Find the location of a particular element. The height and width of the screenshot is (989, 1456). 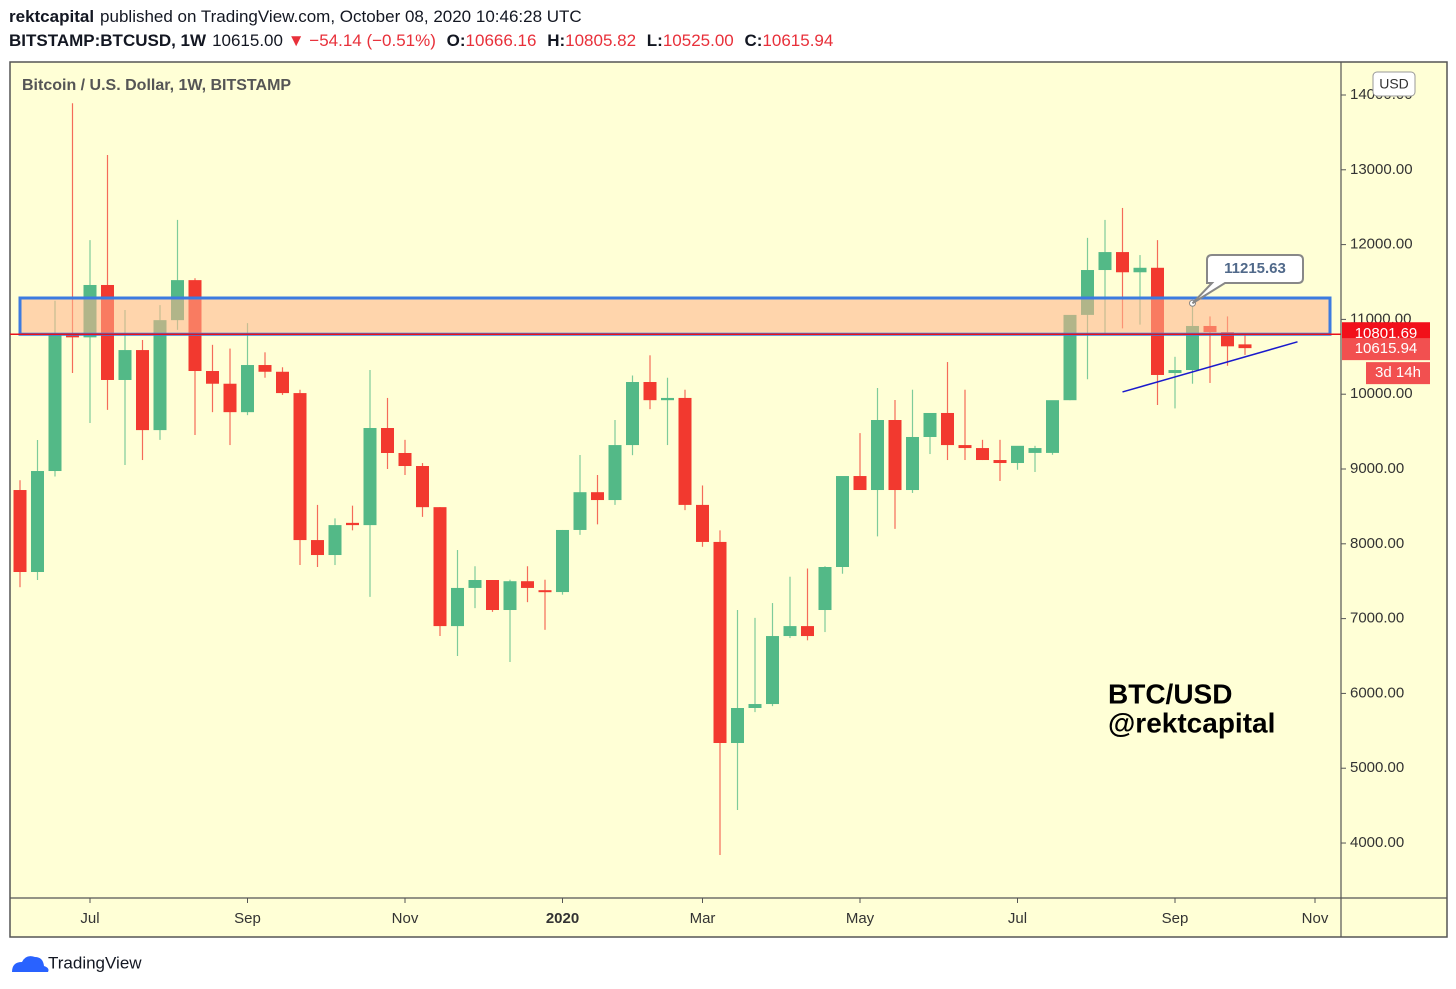

y-tick-label: 10000.00 is located at coordinates (1381, 393).